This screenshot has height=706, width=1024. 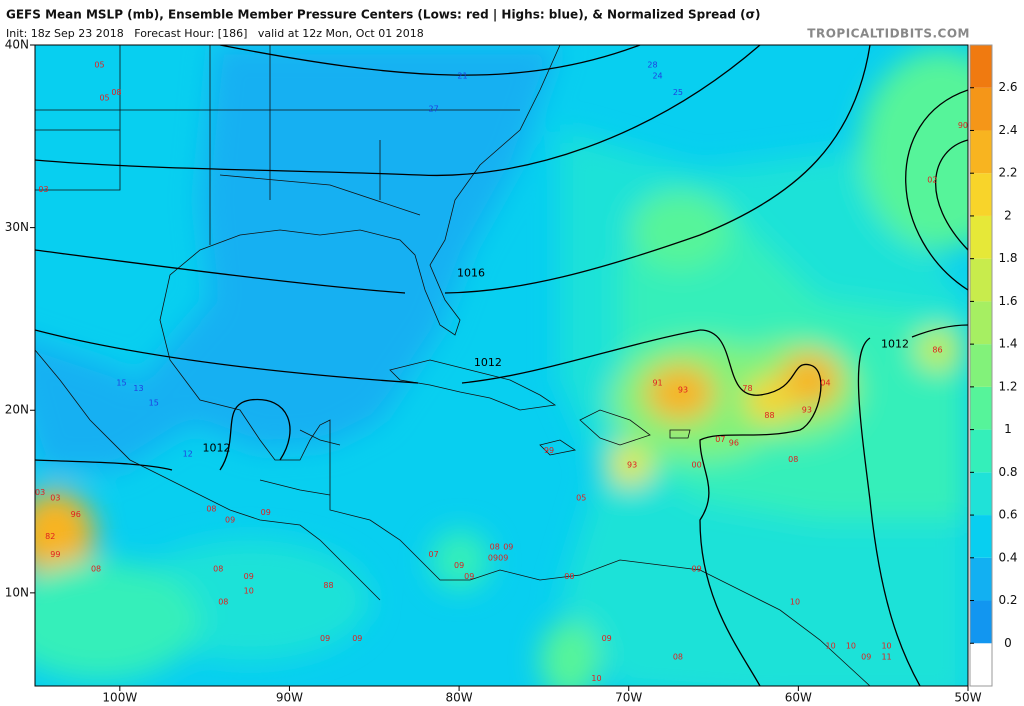 What do you see at coordinates (17, 227) in the screenshot?
I see `y-tick-label: 30N` at bounding box center [17, 227].